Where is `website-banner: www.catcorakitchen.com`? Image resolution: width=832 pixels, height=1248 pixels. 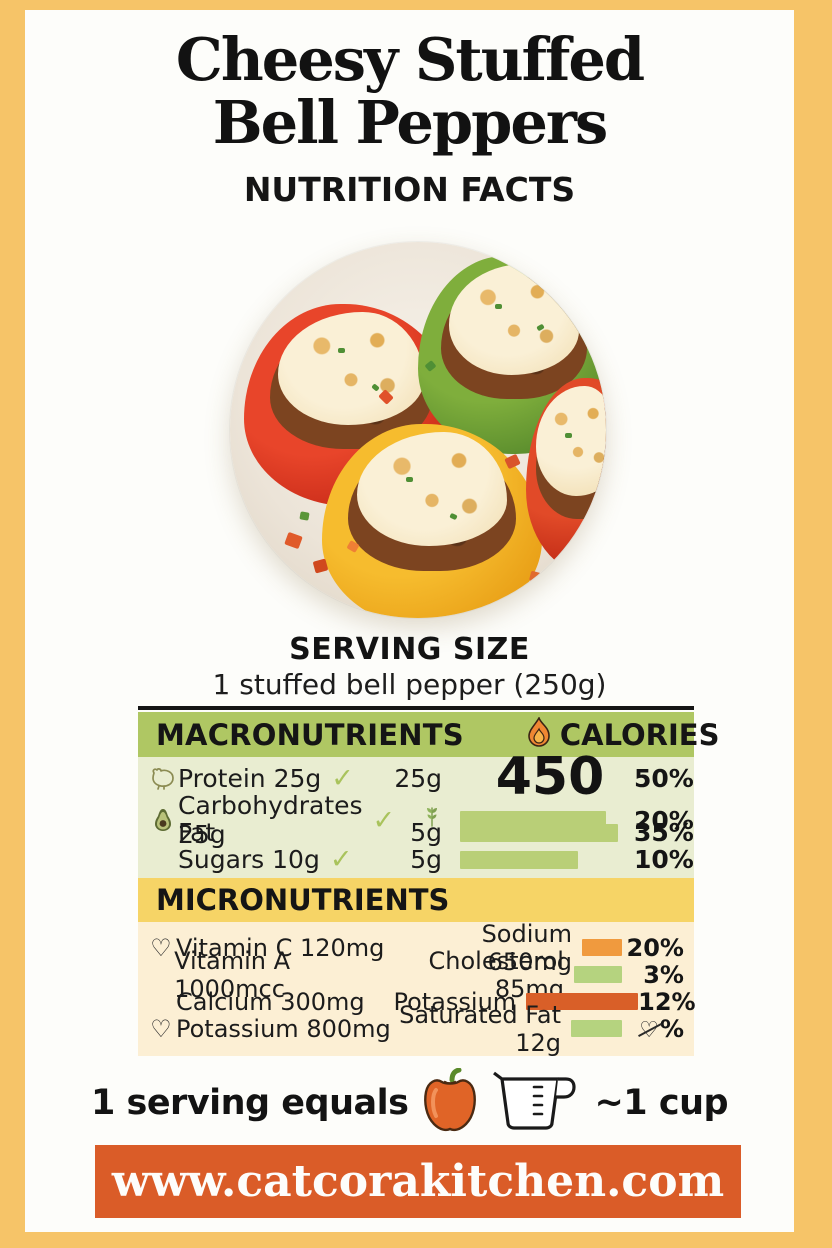 website-banner: www.catcorakitchen.com is located at coordinates (418, 1181).